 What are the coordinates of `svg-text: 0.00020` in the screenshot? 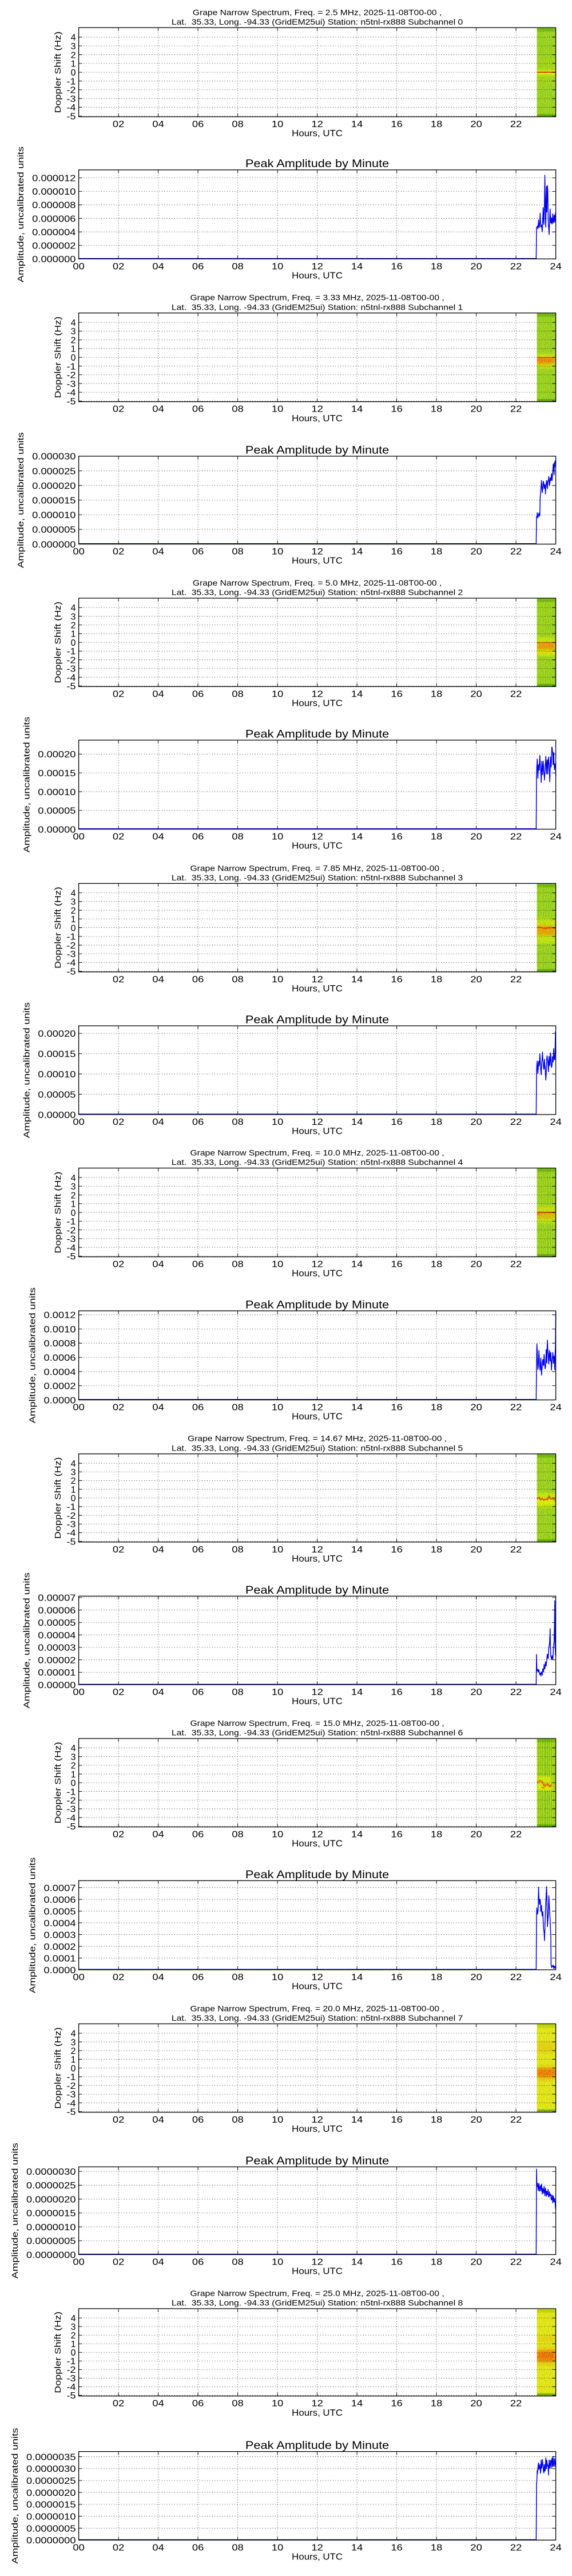 It's located at (57, 755).